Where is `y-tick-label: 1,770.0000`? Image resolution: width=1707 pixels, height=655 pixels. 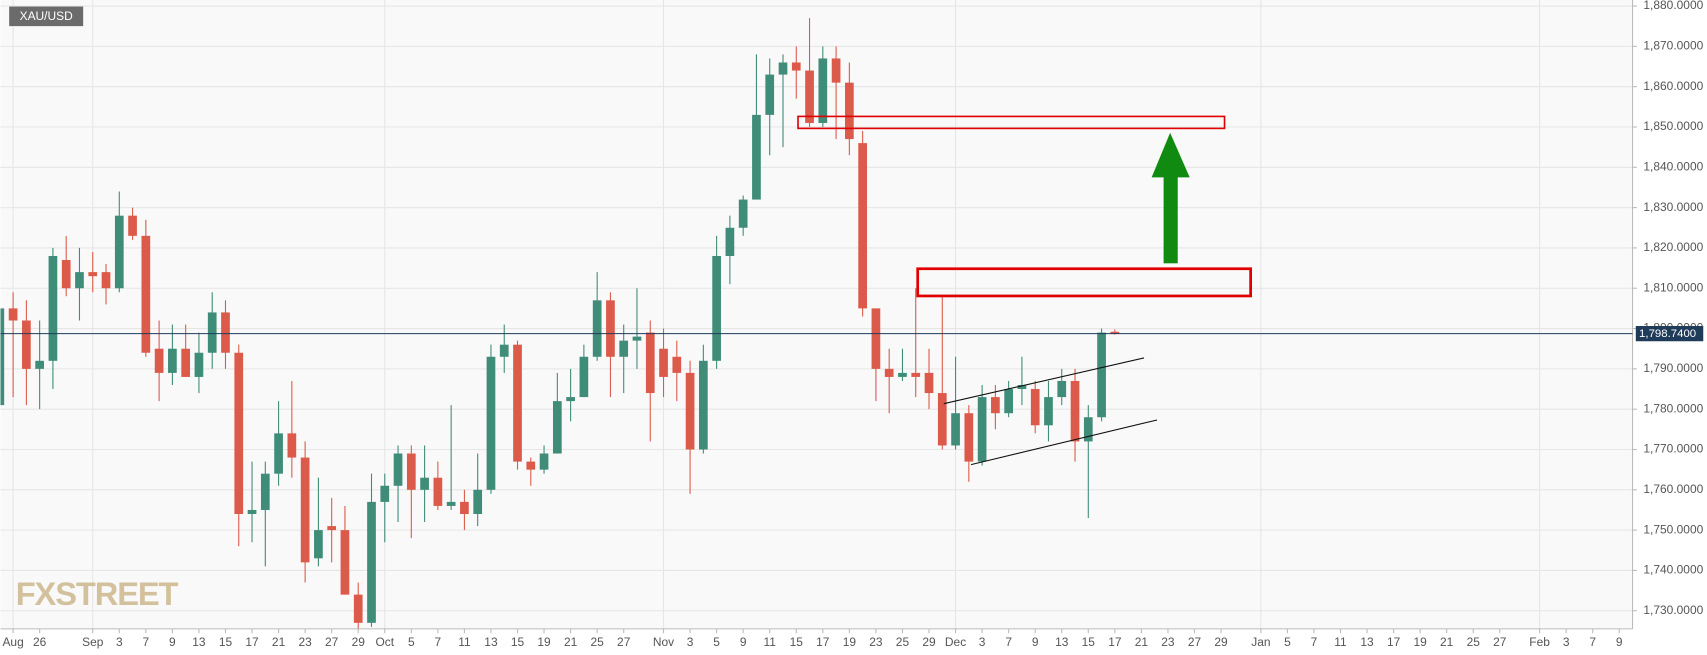 y-tick-label: 1,770.0000 is located at coordinates (1673, 449).